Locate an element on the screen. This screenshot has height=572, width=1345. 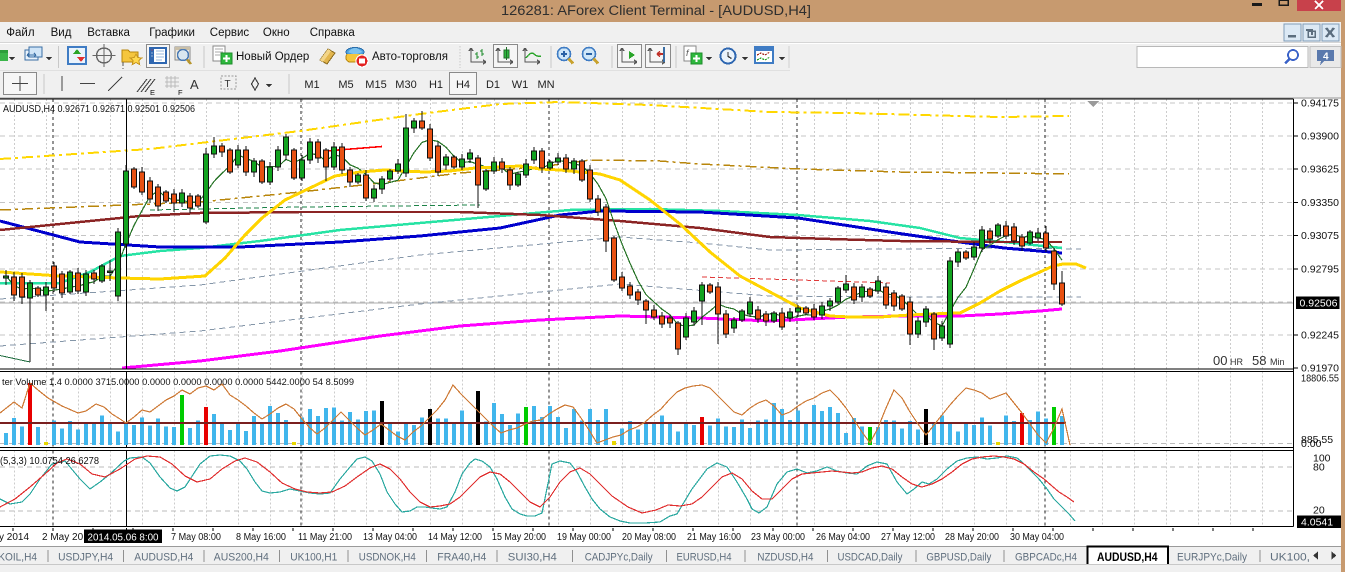
svg-text: 4.0541 is located at coordinates (1317, 523).